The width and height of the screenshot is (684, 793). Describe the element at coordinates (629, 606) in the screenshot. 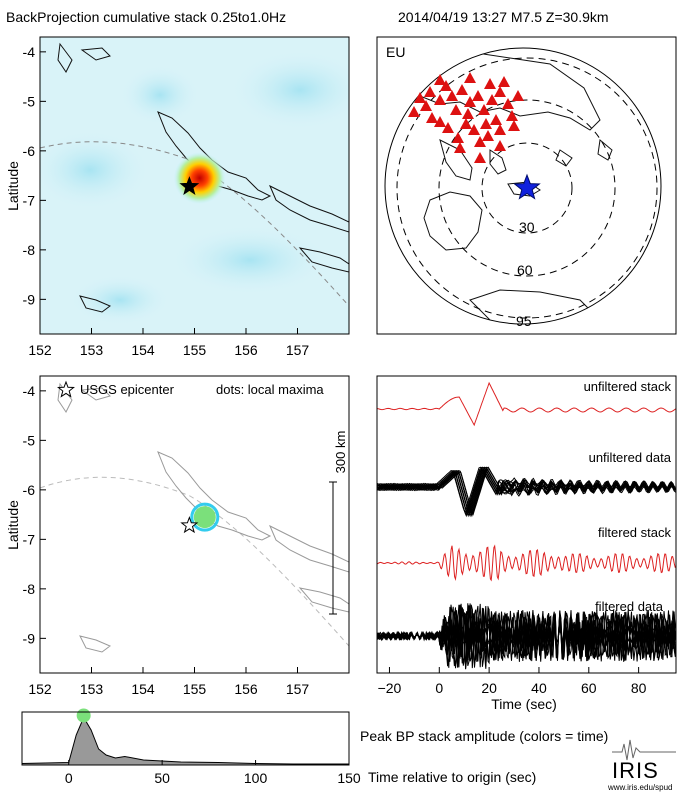

I see `trace-label-filtered-data: filtered data` at that location.